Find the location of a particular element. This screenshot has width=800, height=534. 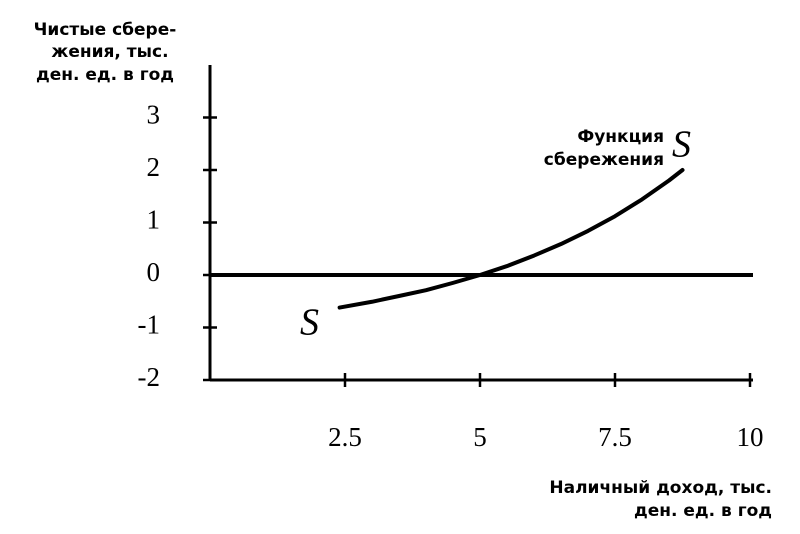

savings-curve is located at coordinates (511, 239).